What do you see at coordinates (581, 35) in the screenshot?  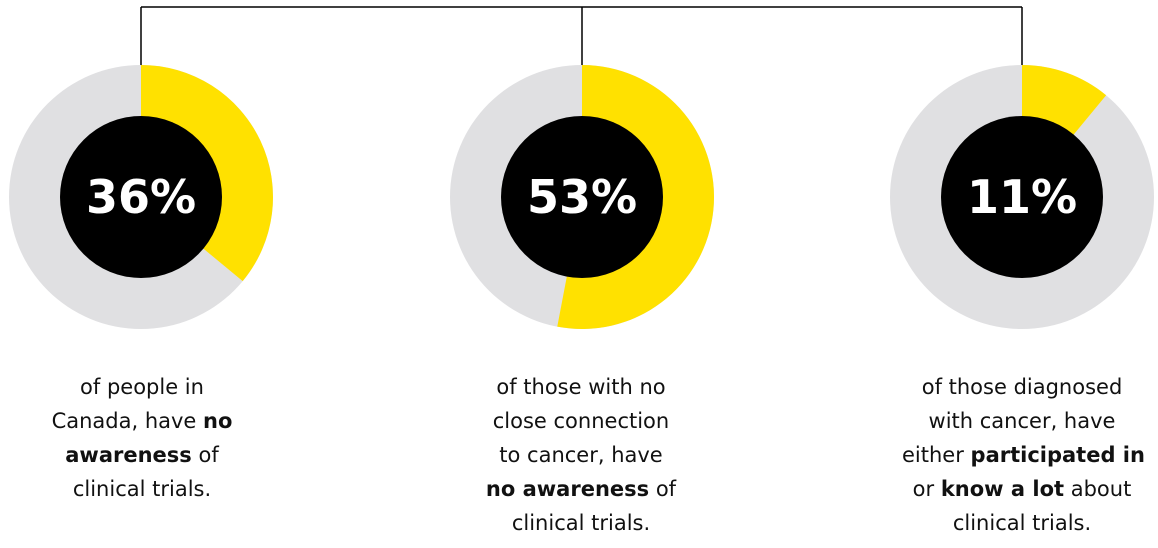 I see `connector-lines` at bounding box center [581, 35].